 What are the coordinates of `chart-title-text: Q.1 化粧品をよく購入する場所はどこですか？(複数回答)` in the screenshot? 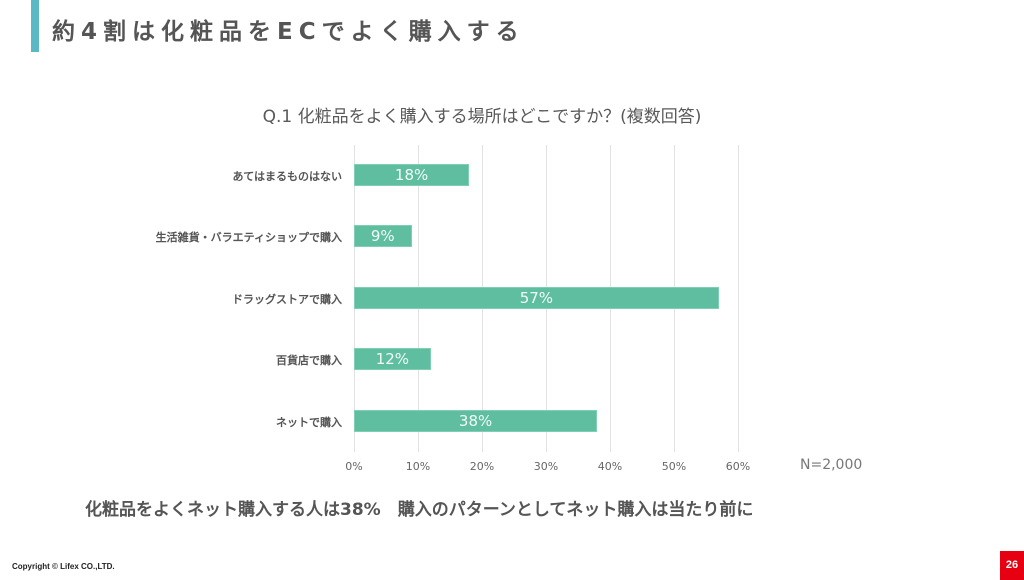 It's located at (482, 117).